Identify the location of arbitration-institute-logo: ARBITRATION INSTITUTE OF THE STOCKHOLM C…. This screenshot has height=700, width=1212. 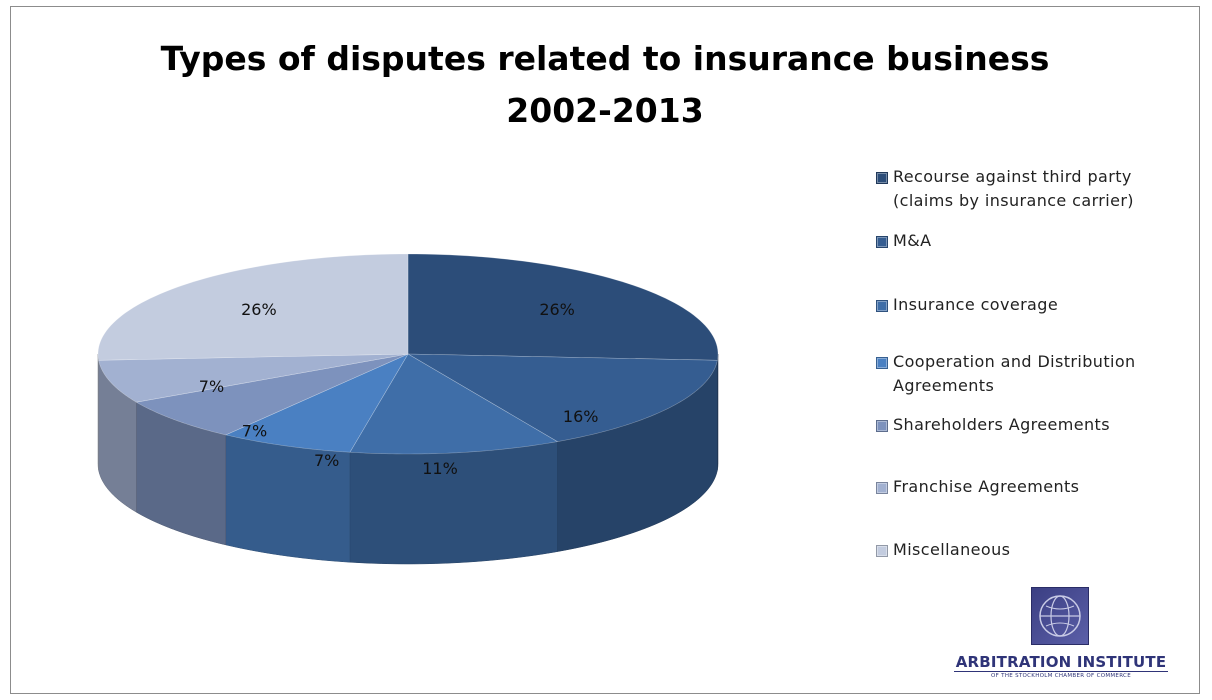
(1061, 637).